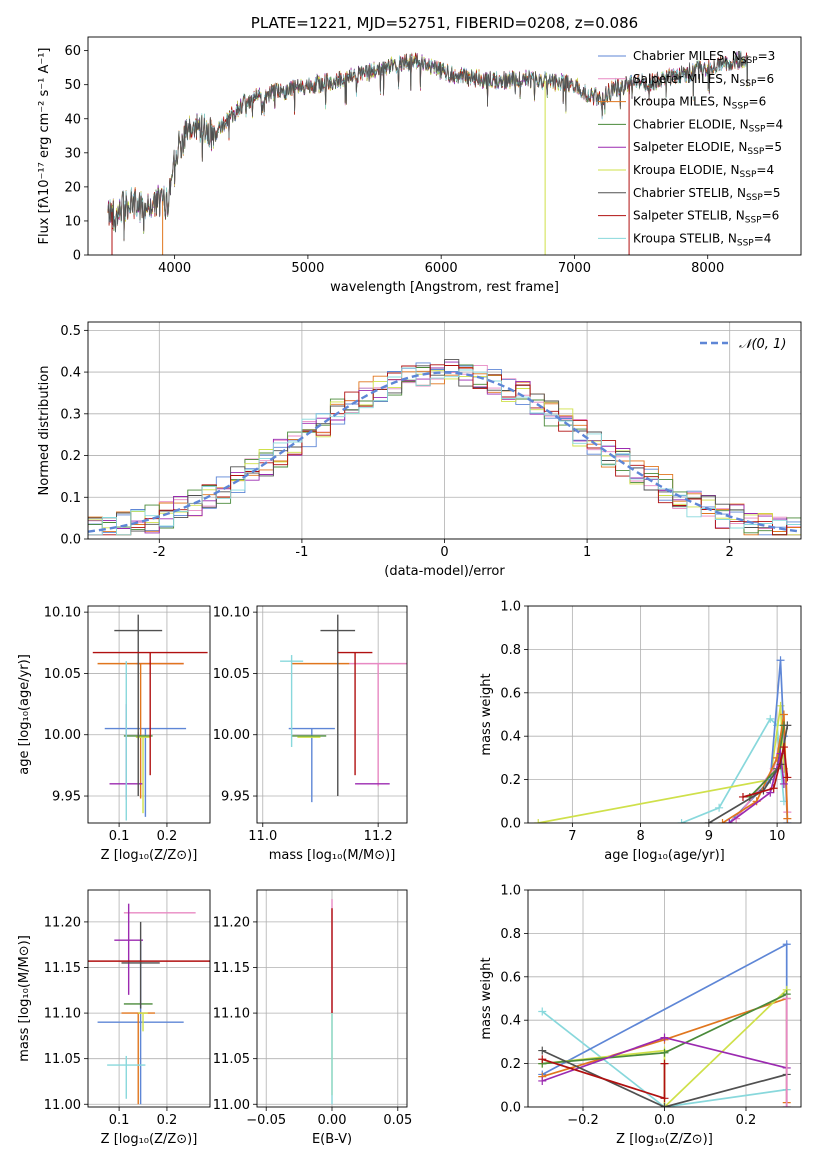  I want to click on errorbar-chabrier_miles, so click(145, 772).